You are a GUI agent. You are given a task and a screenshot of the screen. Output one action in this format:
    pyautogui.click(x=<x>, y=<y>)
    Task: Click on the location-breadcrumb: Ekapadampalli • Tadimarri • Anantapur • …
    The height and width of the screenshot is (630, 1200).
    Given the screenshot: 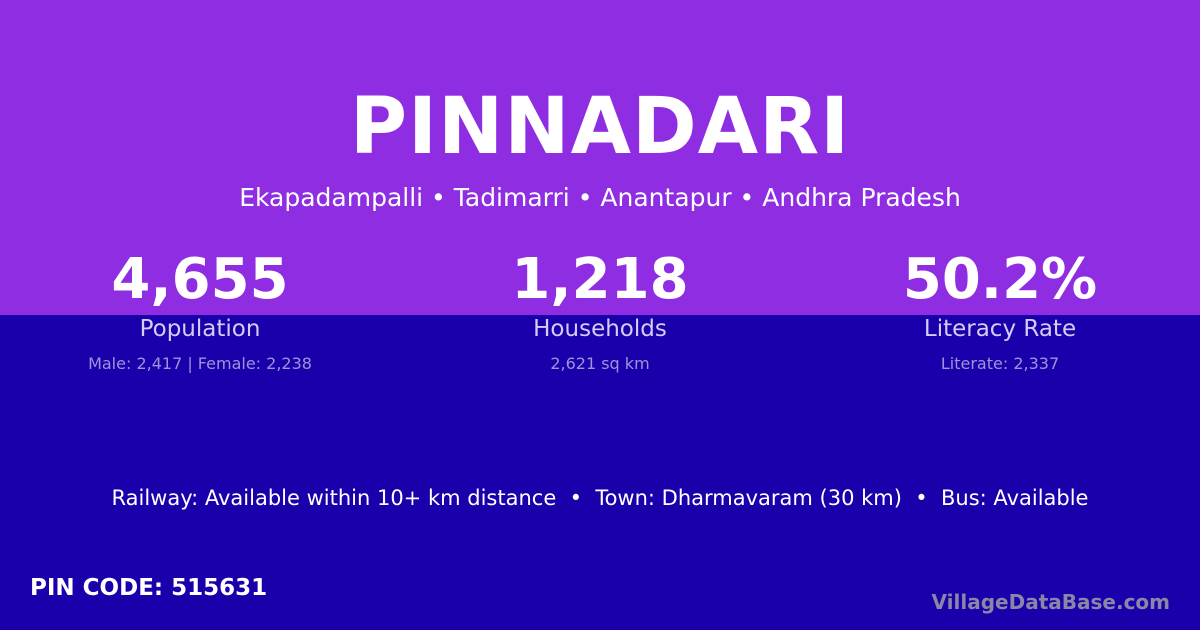 What is the action you would take?
    pyautogui.click(x=600, y=197)
    